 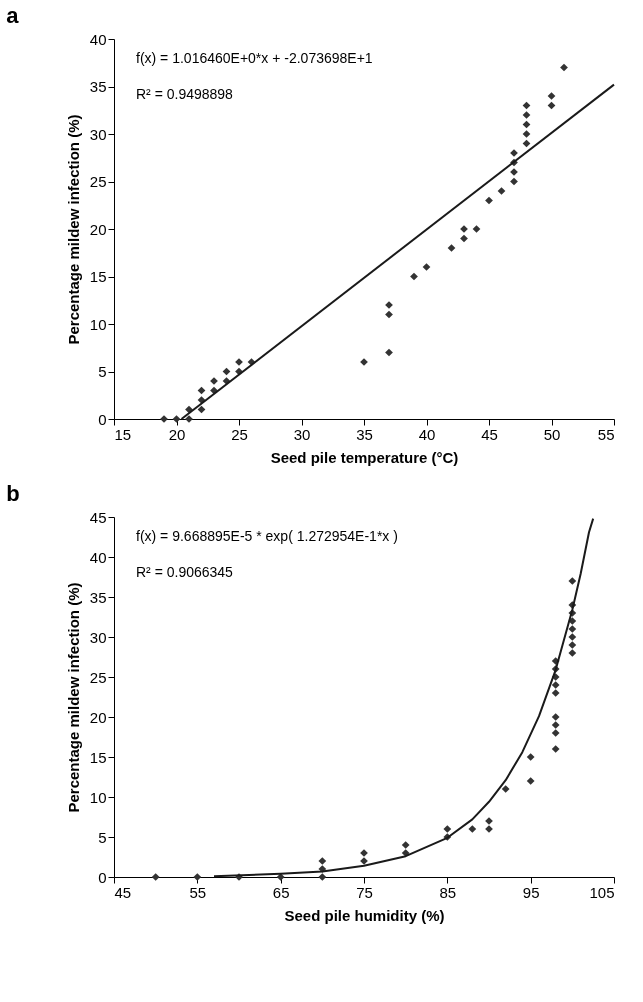 I want to click on x-tick-label: 50, so click(x=552, y=434).